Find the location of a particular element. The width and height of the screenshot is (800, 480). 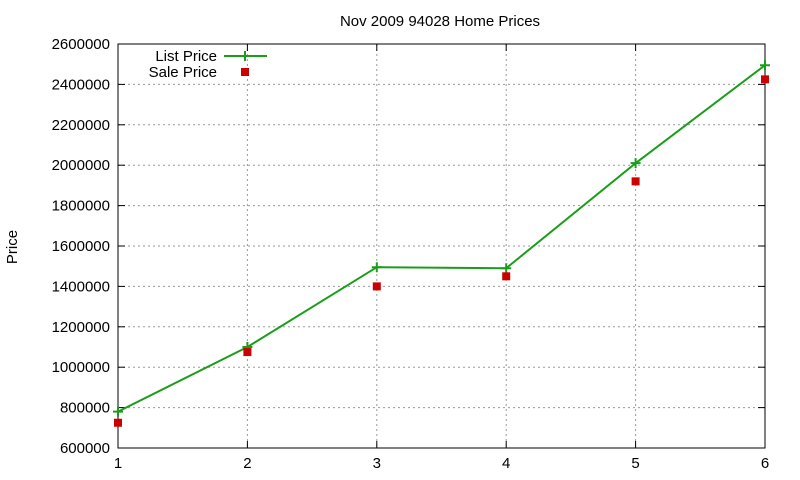

legend-marker-sale-price is located at coordinates (245, 72).